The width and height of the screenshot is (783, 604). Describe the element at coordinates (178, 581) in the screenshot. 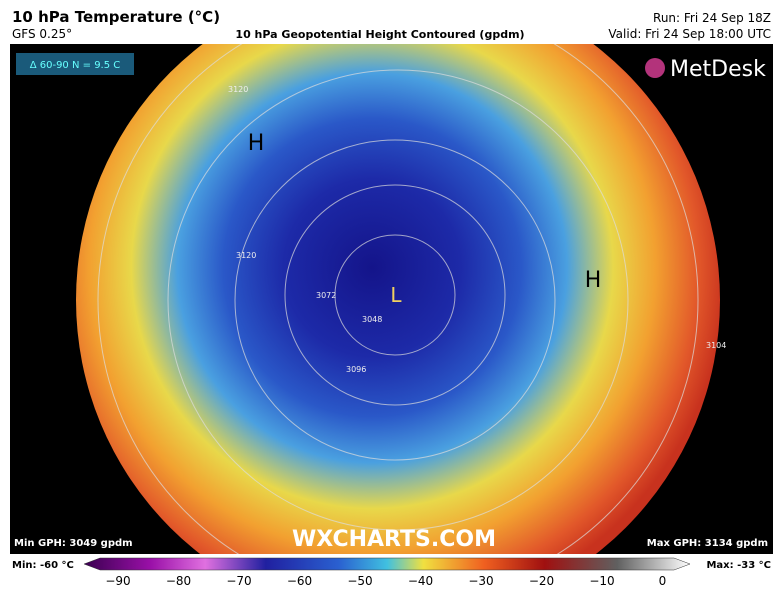

I see `colorbar-tick-label: −80` at that location.